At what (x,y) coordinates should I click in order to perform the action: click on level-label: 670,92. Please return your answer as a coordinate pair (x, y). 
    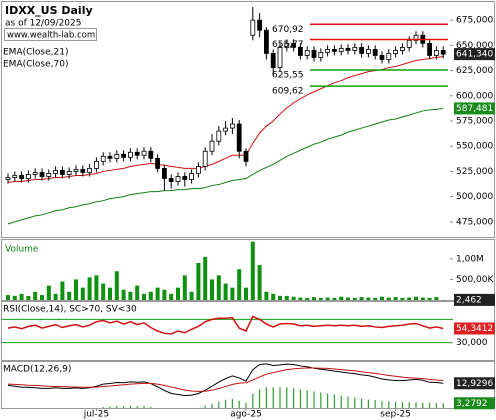
    Looking at the image, I should click on (288, 30).